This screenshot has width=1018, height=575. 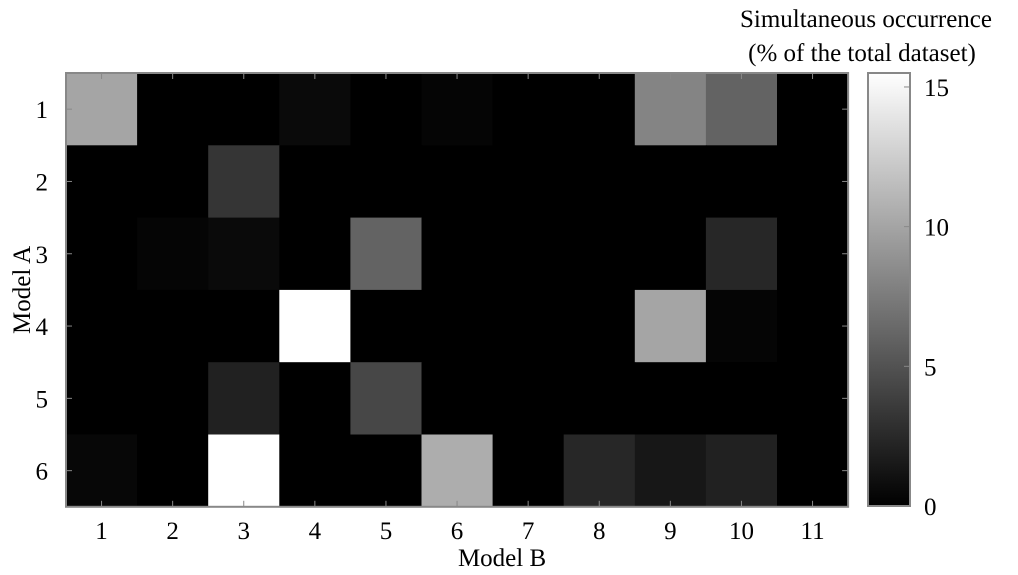 I want to click on heatmap-cell-r1-c6, so click(x=457, y=109).